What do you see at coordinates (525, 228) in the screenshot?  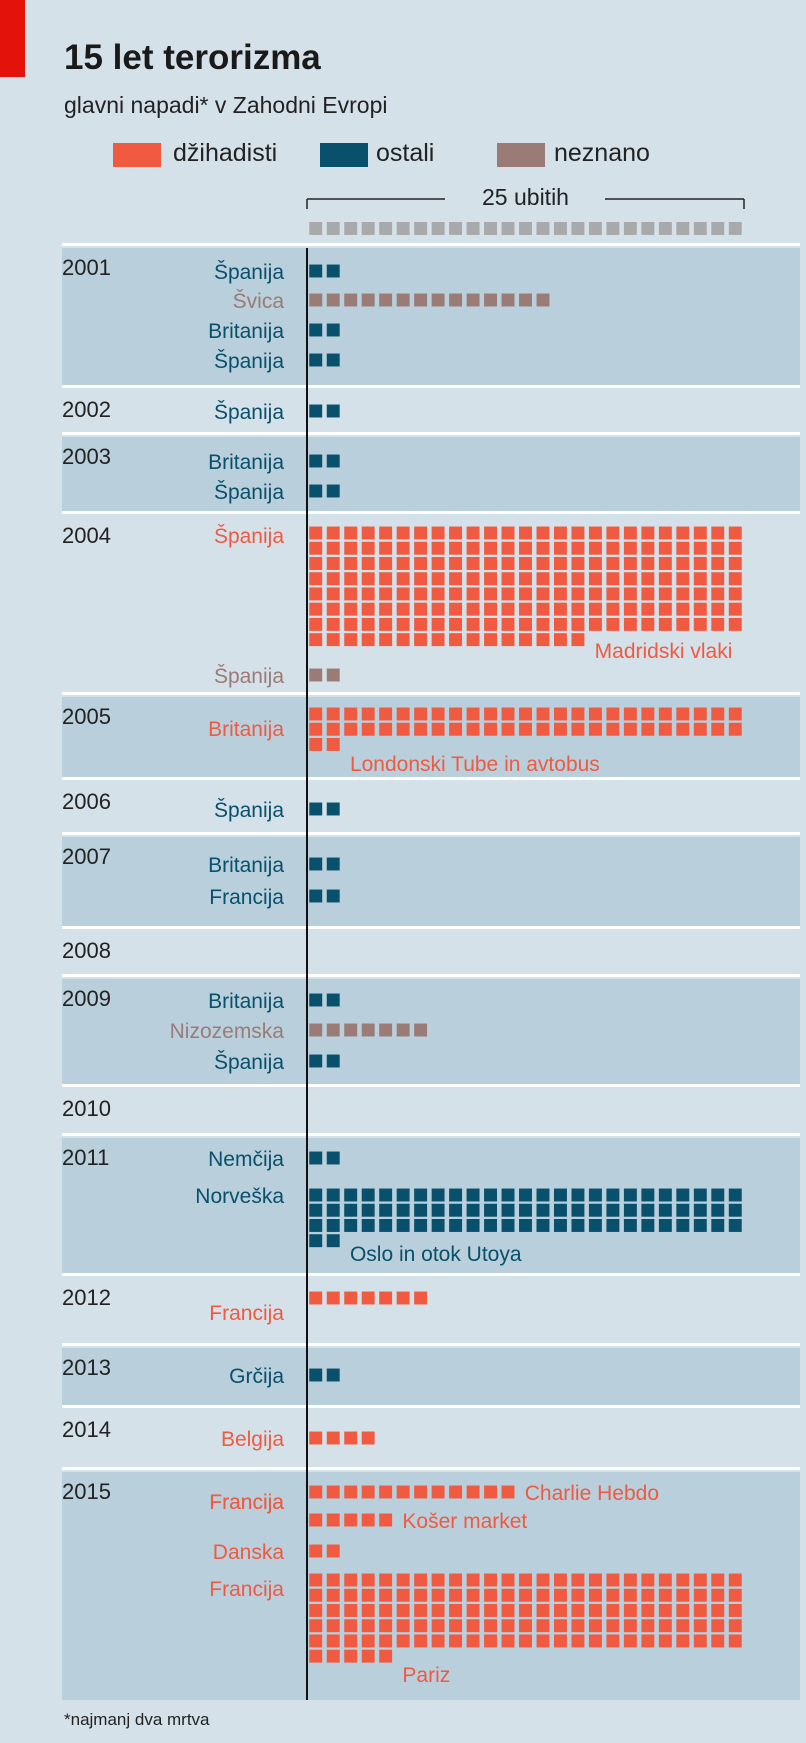 I see `scale-squares` at bounding box center [525, 228].